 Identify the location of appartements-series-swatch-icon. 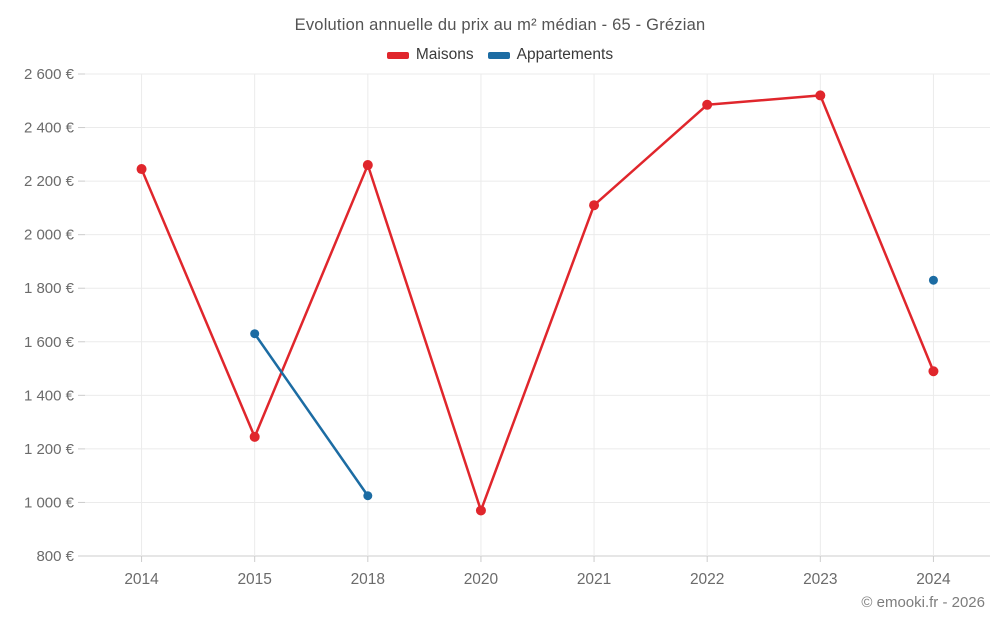
(498, 55).